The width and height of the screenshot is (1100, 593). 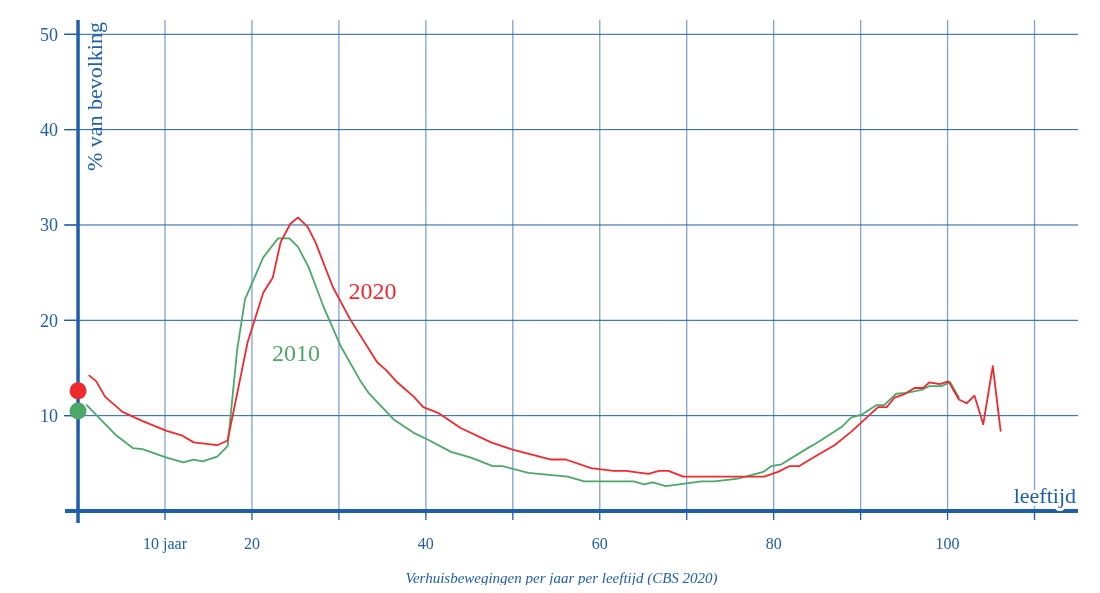 What do you see at coordinates (773, 543) in the screenshot?
I see `x-tick-label: 80` at bounding box center [773, 543].